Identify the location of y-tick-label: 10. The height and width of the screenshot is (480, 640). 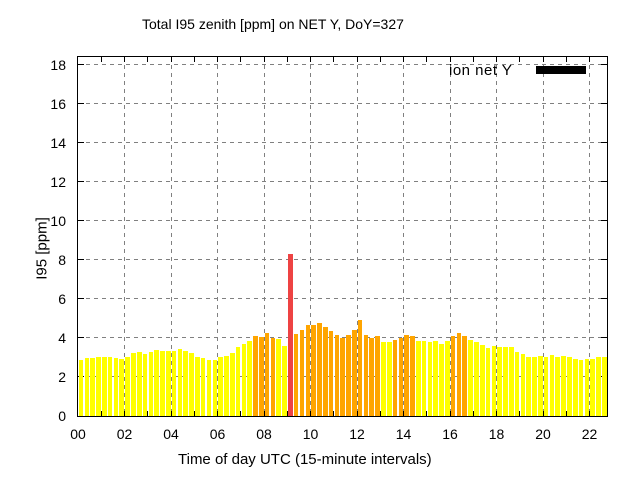
(58, 220).